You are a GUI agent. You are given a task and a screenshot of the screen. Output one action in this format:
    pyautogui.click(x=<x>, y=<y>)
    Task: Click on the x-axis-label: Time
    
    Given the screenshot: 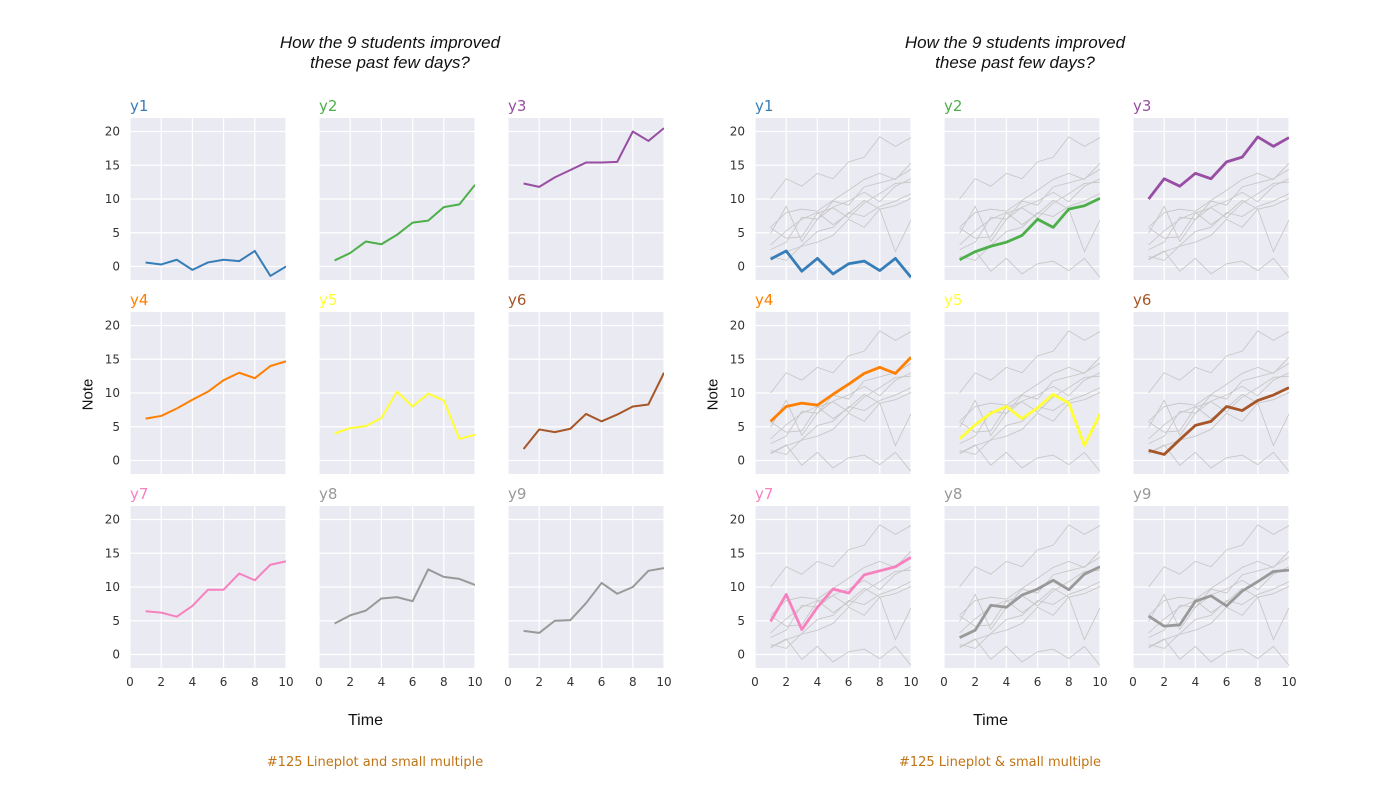 What is the action you would take?
    pyautogui.click(x=365, y=720)
    